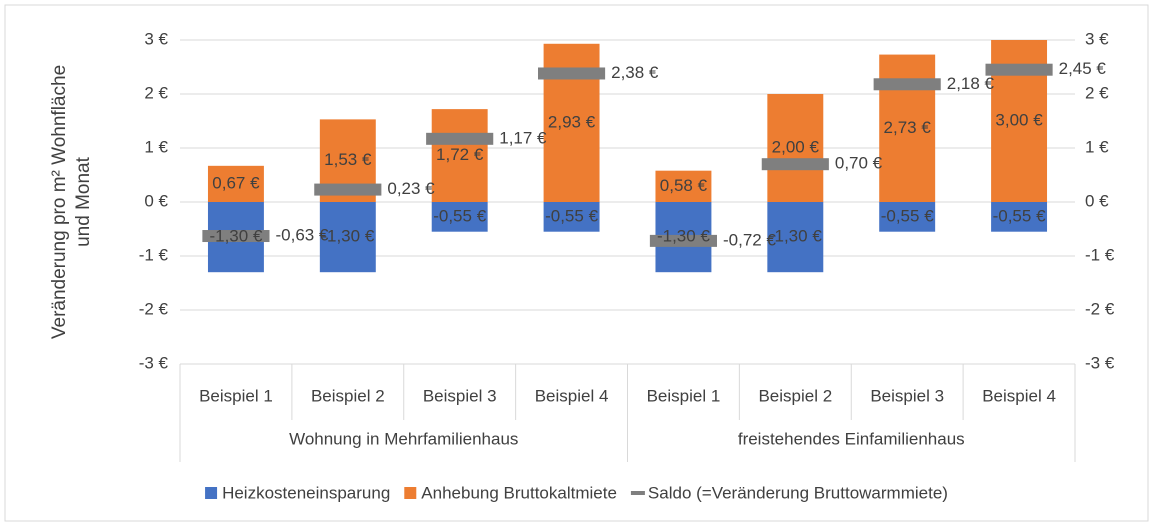 The image size is (1153, 526). What do you see at coordinates (1097, 146) in the screenshot?
I see `y2-tick-label: 1 €` at bounding box center [1097, 146].